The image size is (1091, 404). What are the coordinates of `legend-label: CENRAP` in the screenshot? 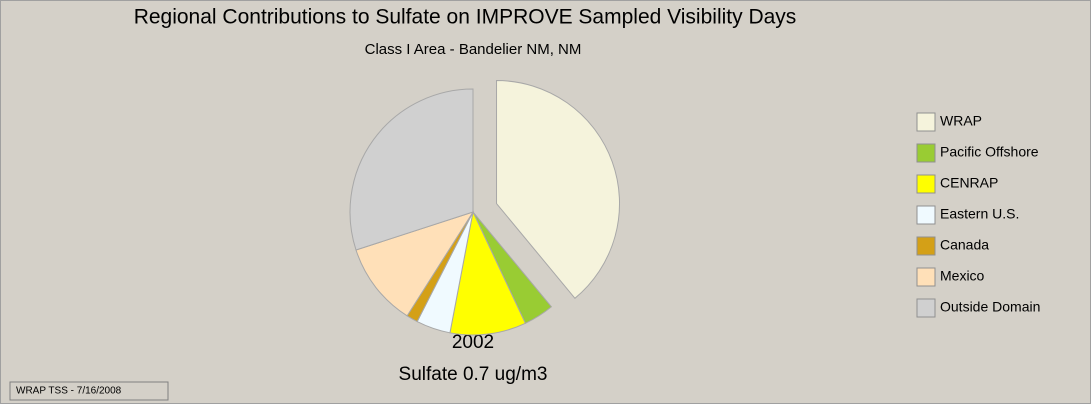 It's located at (969, 183).